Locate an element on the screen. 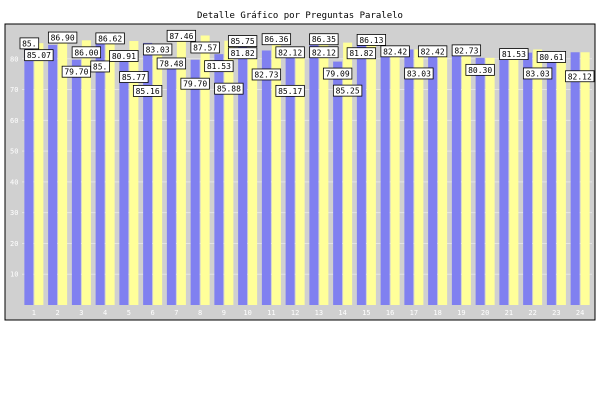  svg-text: 83.03 is located at coordinates (158, 49).